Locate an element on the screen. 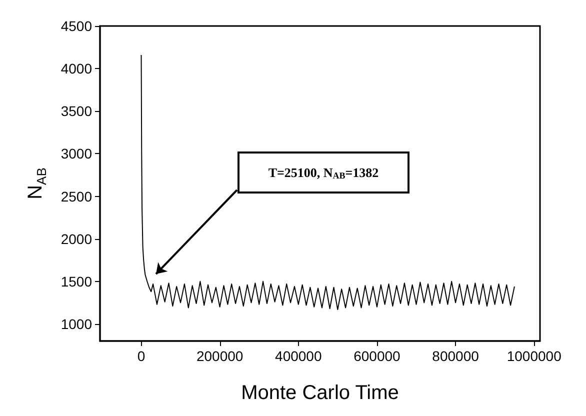  x-tick-label: 0 is located at coordinates (141, 356).